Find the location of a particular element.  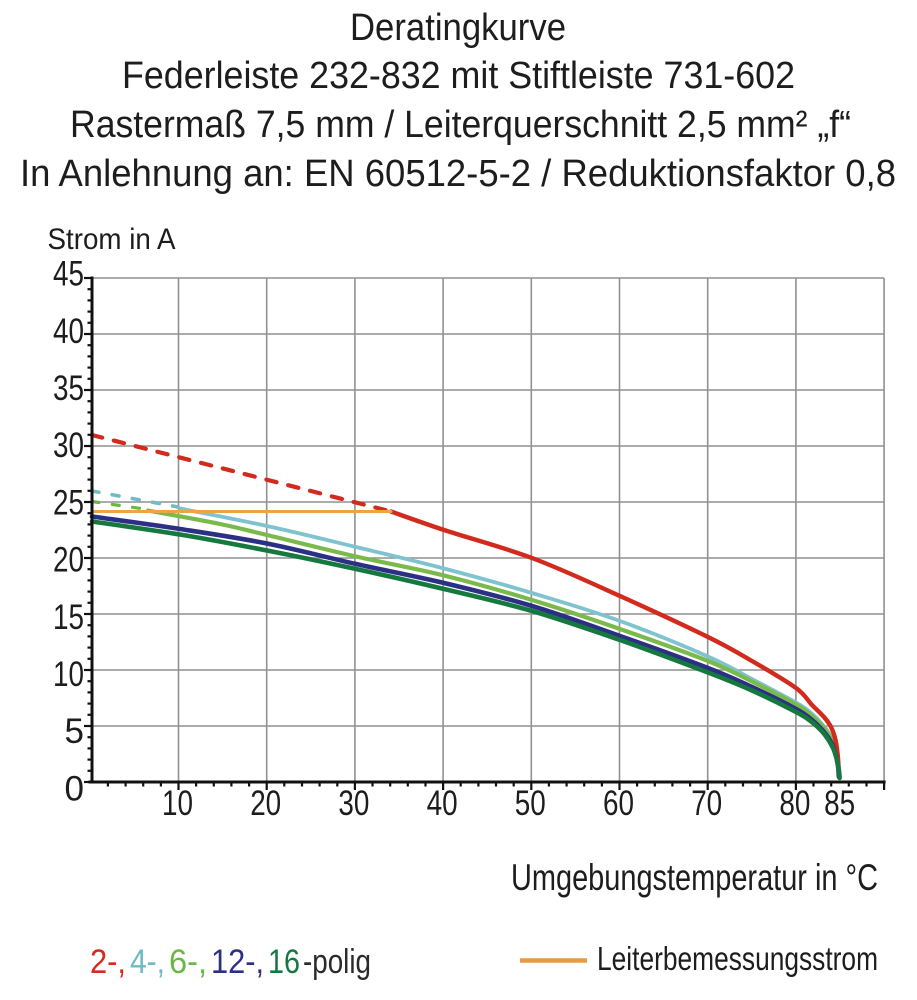

svg-text: 85 is located at coordinates (839, 803).